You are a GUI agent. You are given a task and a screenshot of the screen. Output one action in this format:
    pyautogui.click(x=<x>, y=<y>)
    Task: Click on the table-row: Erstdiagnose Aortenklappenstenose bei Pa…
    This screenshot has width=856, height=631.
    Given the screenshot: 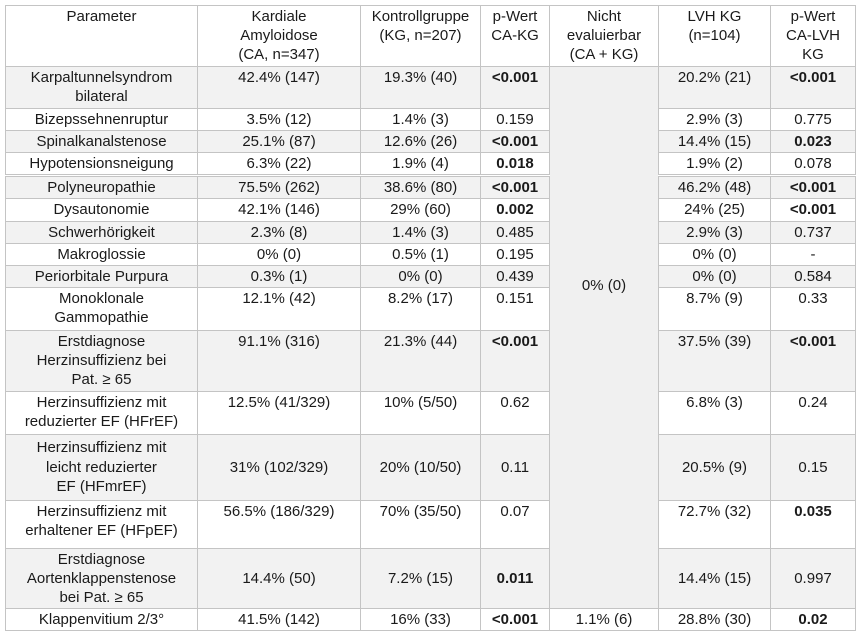 What is the action you would take?
    pyautogui.click(x=430, y=578)
    